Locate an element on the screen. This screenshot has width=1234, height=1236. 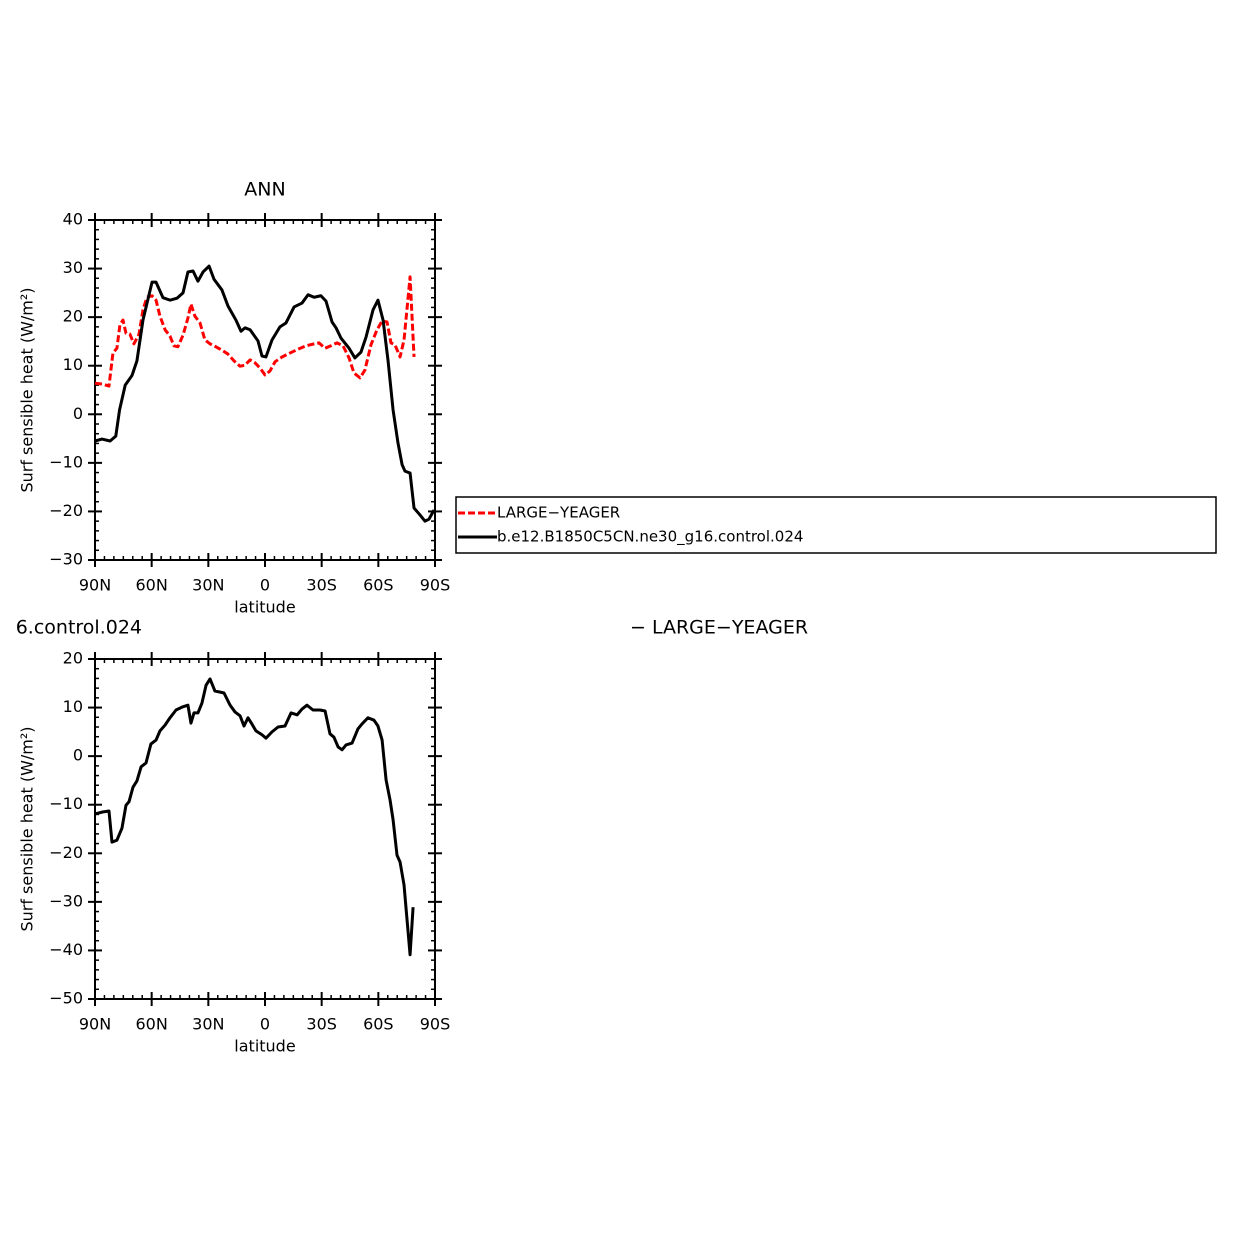
chart-subtitle: − LARGE−YEAGER is located at coordinates (719, 628).